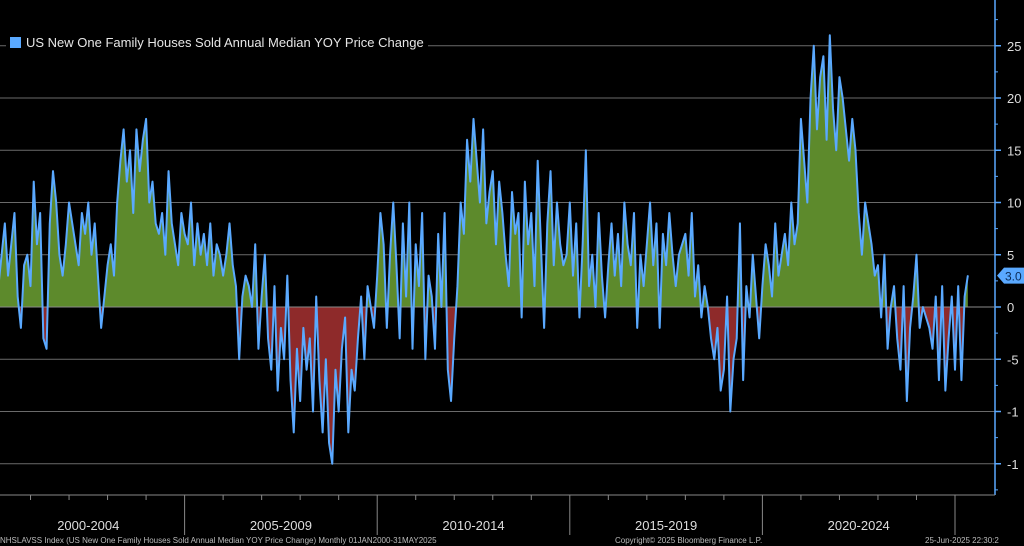 This screenshot has height=546, width=1024. I want to click on x-tick-label: 2010-2014, so click(473, 525).